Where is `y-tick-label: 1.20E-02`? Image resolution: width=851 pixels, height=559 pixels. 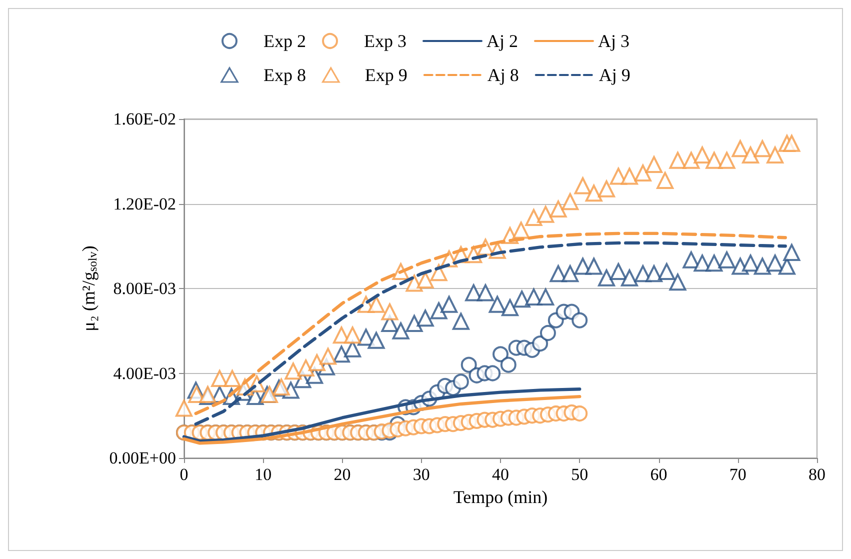 y-tick-label: 1.20E-02 is located at coordinates (144, 204).